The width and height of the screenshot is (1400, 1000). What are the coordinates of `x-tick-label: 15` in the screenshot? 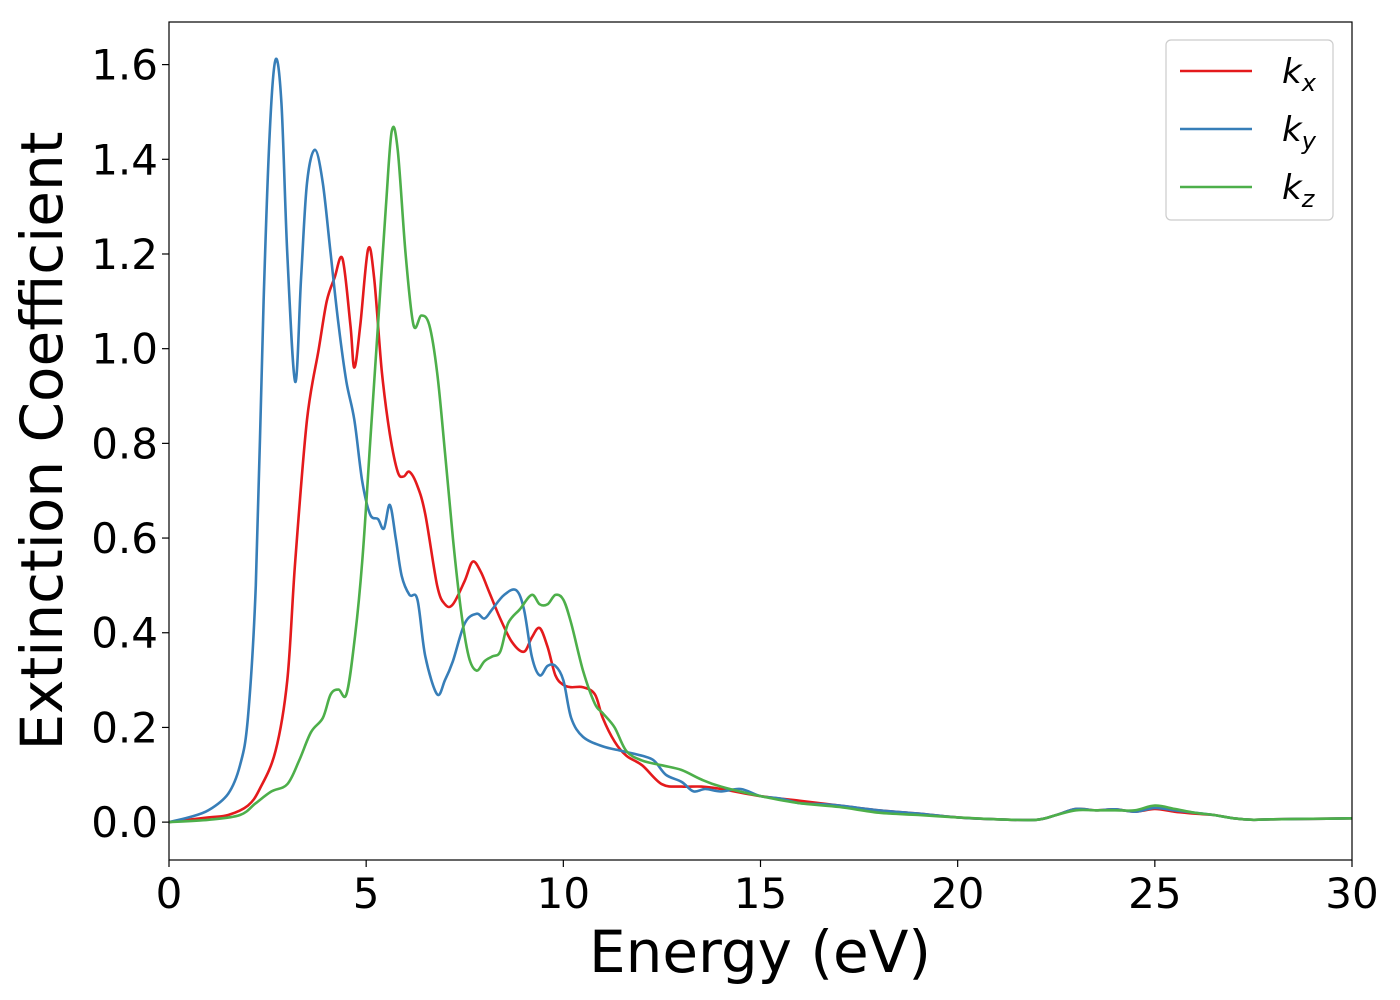 It's located at (760, 893).